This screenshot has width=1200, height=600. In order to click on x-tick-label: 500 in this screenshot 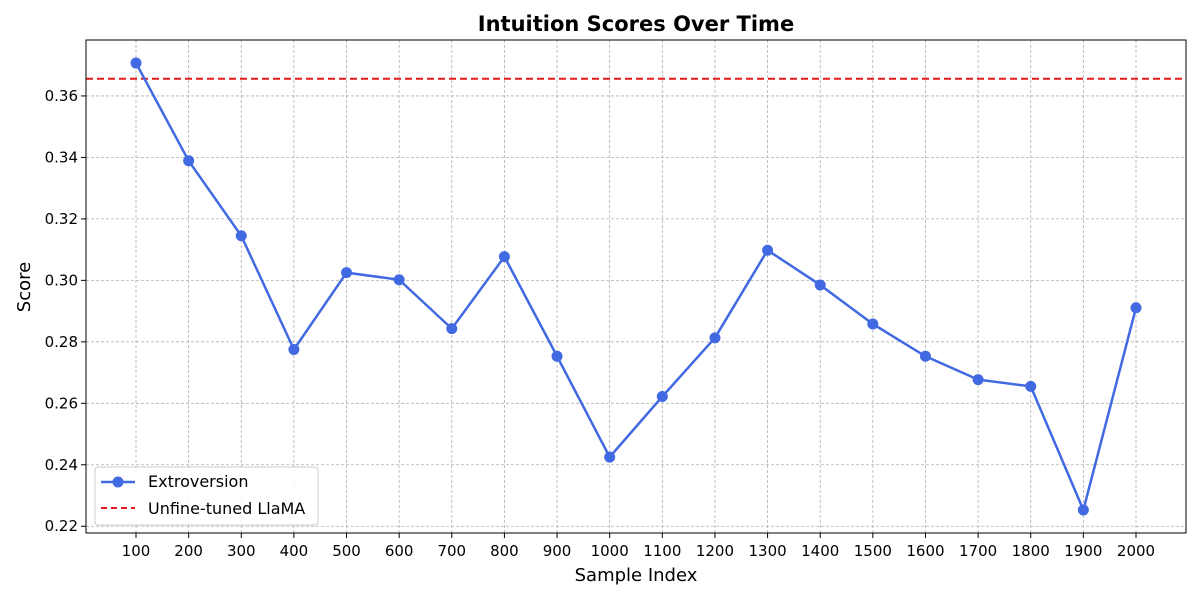, I will do `click(346, 551)`.